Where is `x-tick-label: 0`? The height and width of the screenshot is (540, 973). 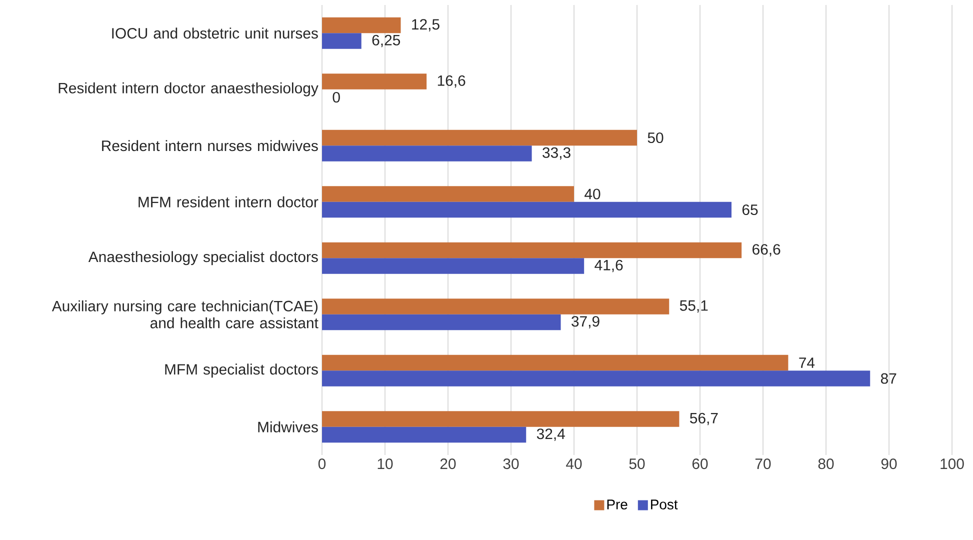
x-tick-label: 0 is located at coordinates (322, 464).